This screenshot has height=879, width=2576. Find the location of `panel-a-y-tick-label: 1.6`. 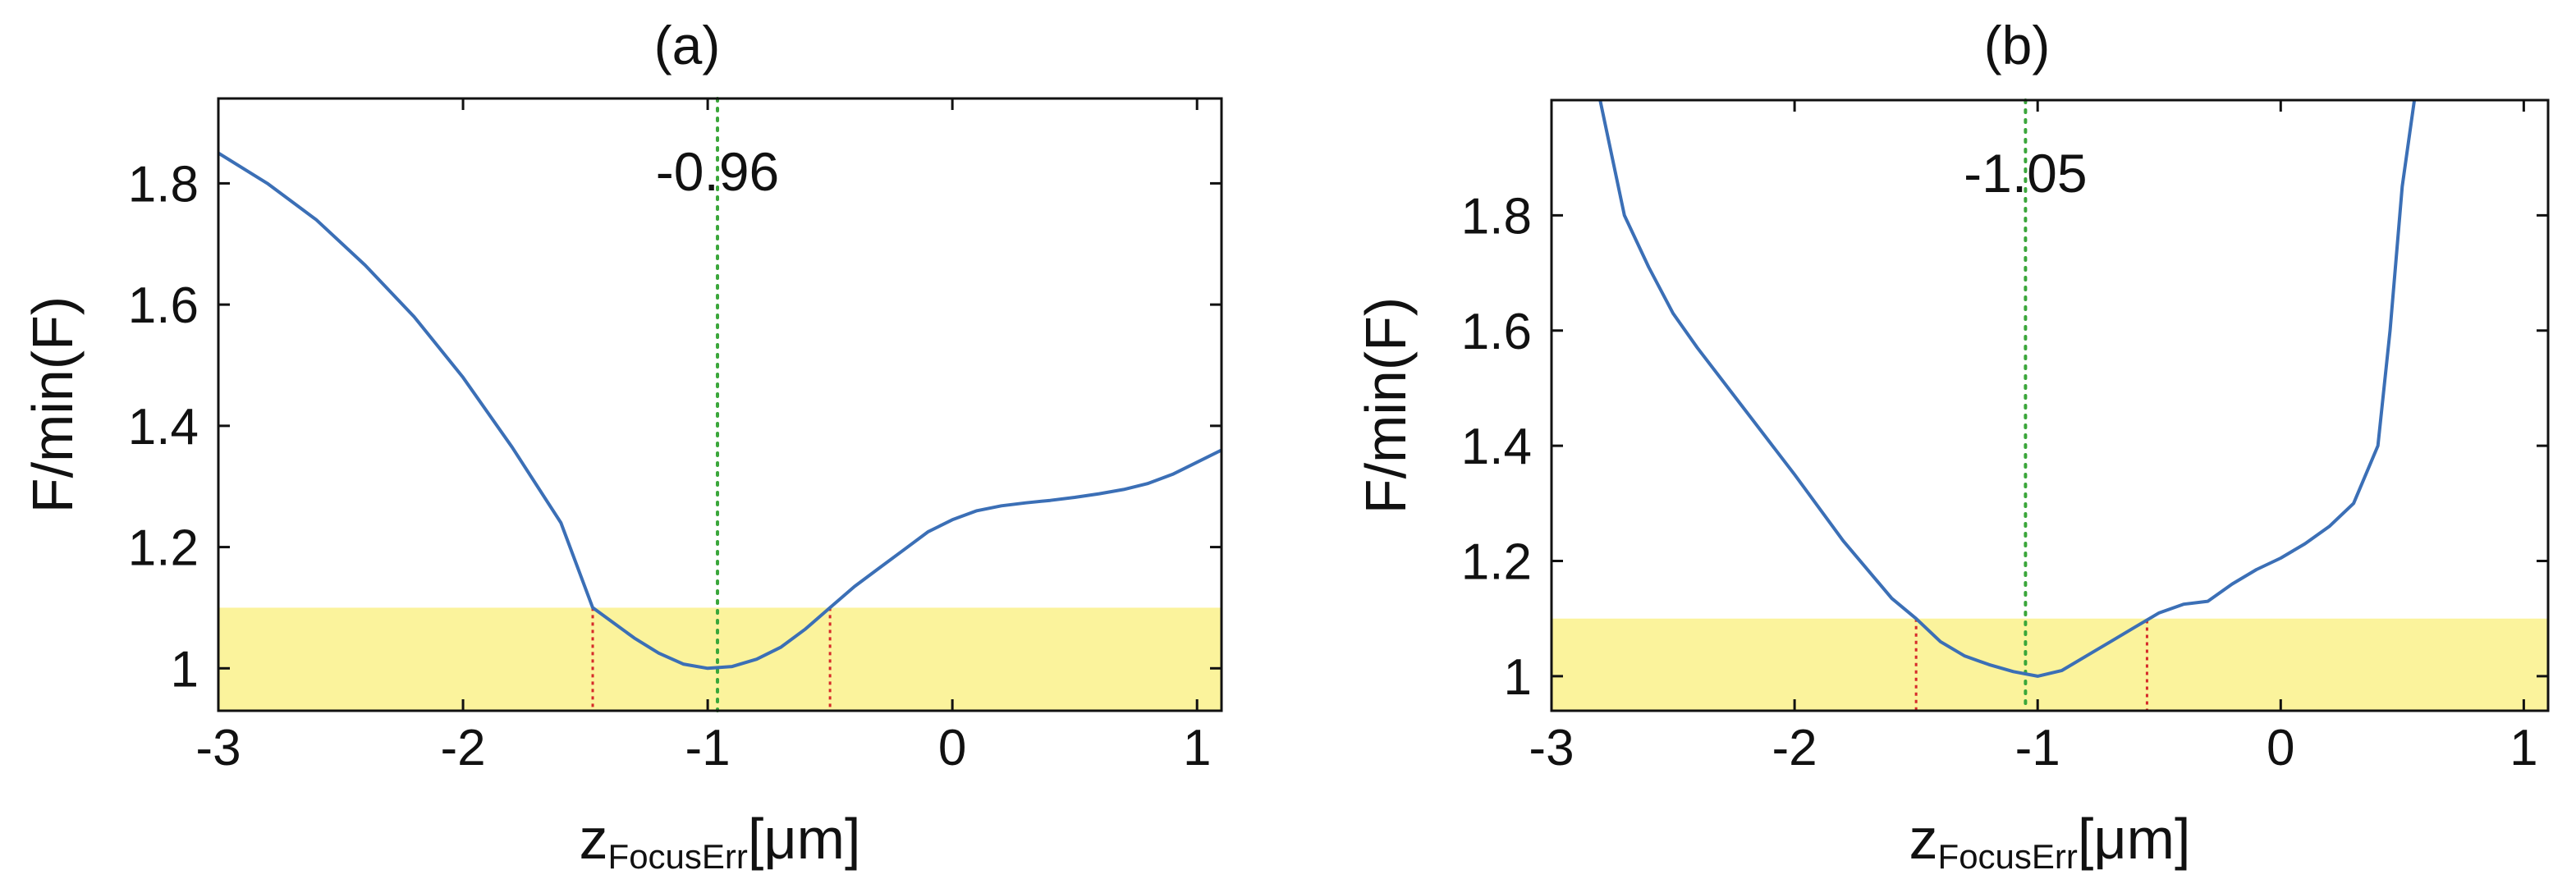

panel-a-y-tick-label: 1.6 is located at coordinates (163, 305).